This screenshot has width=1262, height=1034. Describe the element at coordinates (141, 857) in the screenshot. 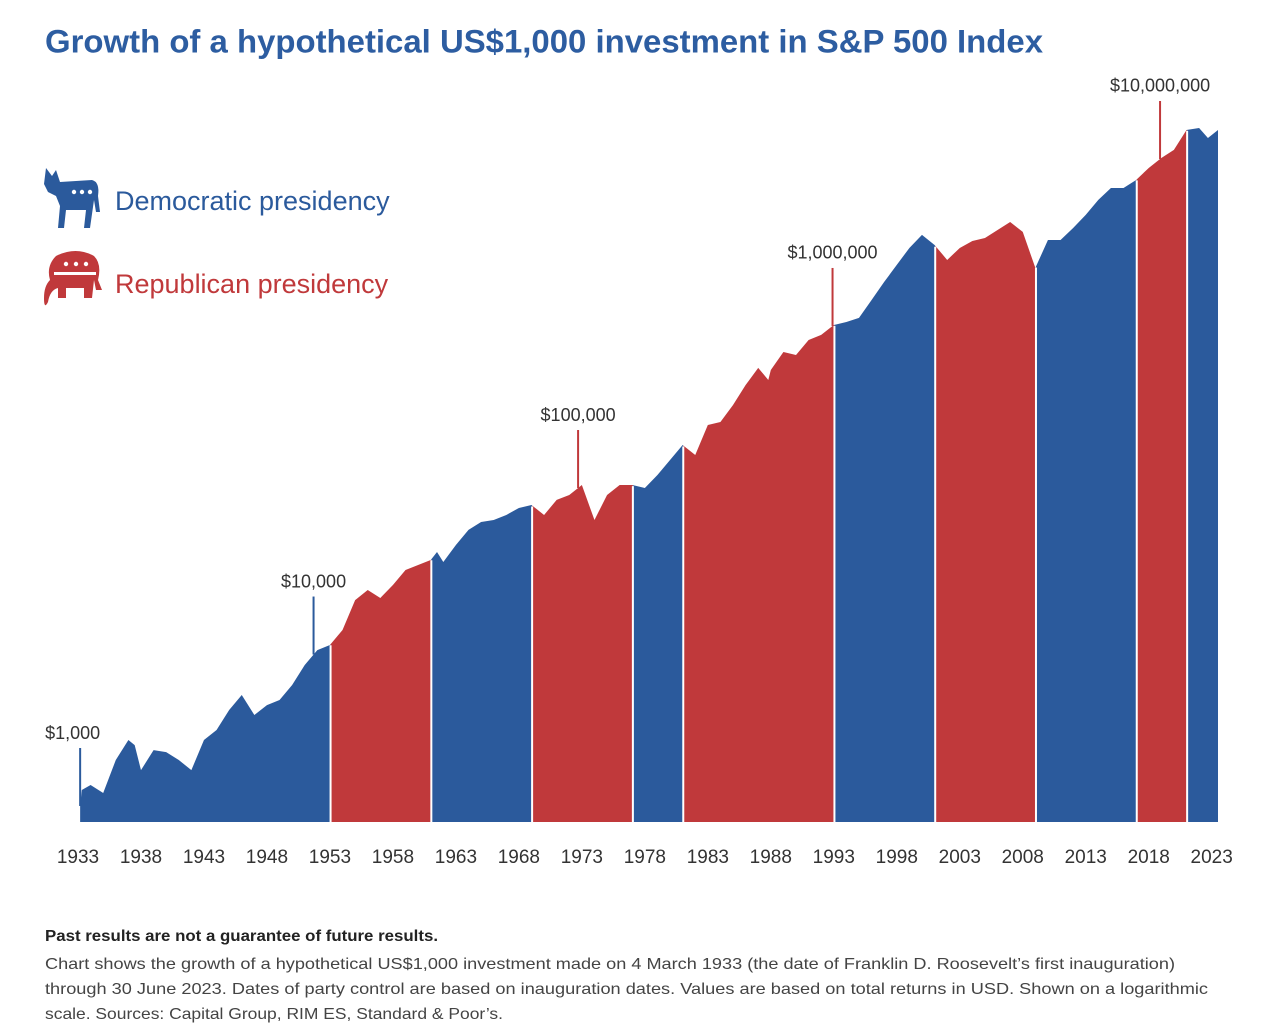

I see `x-tick-label: 1938` at that location.